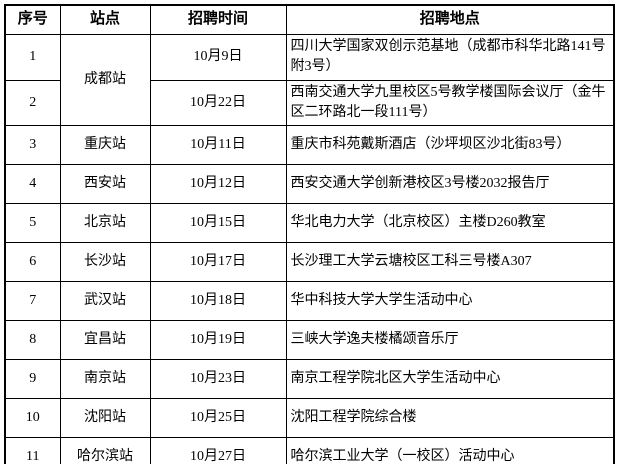  Describe the element at coordinates (32, 418) in the screenshot. I see `row-number-cell: 10` at that location.